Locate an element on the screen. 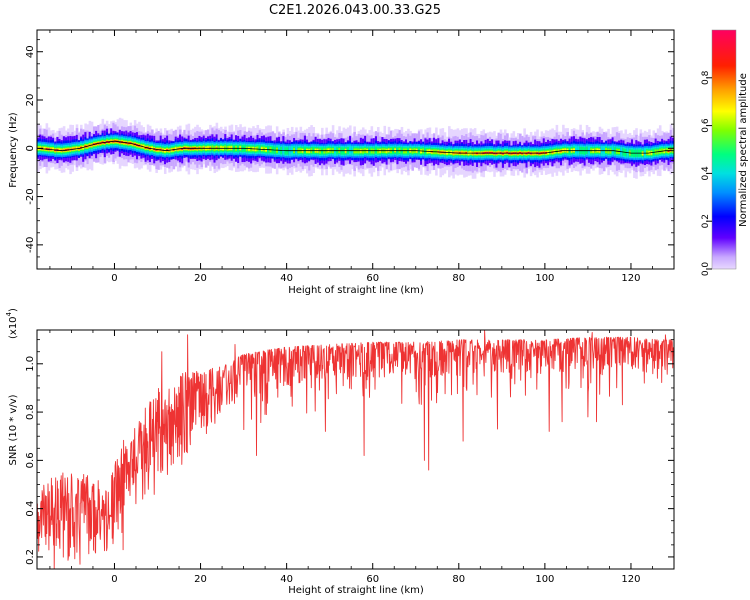 The width and height of the screenshot is (750, 600). heatmap-y-tick-label: 20 is located at coordinates (30, 100).